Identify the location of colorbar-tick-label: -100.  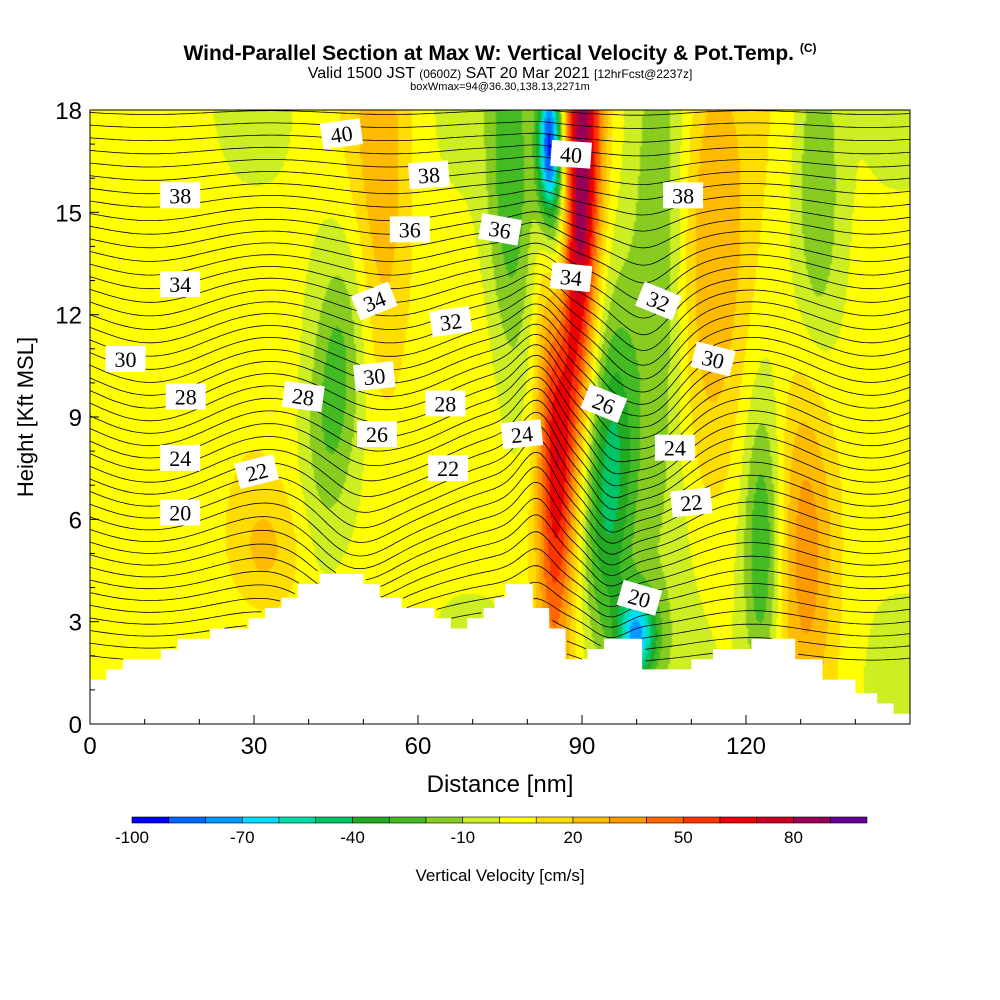
(132, 837).